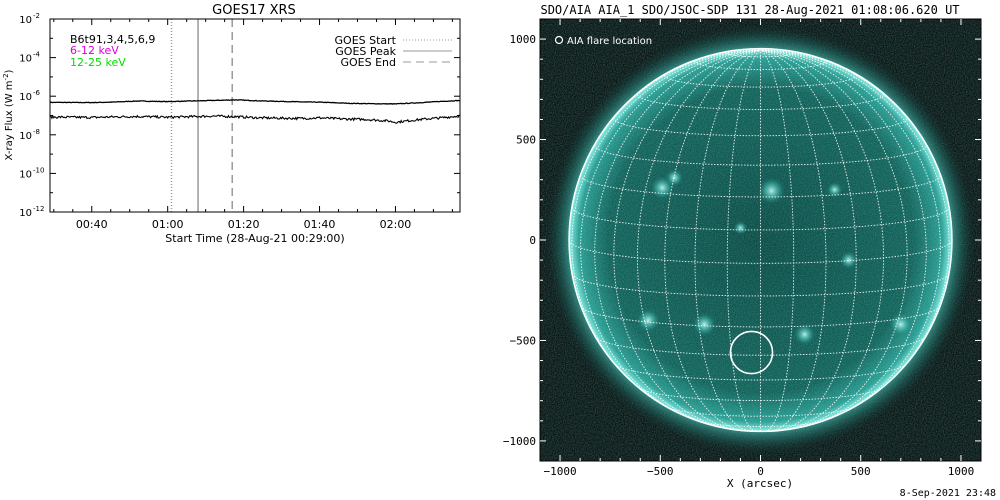  I want to click on ylabel-text: X-ray Flux (W m, so click(9, 120).